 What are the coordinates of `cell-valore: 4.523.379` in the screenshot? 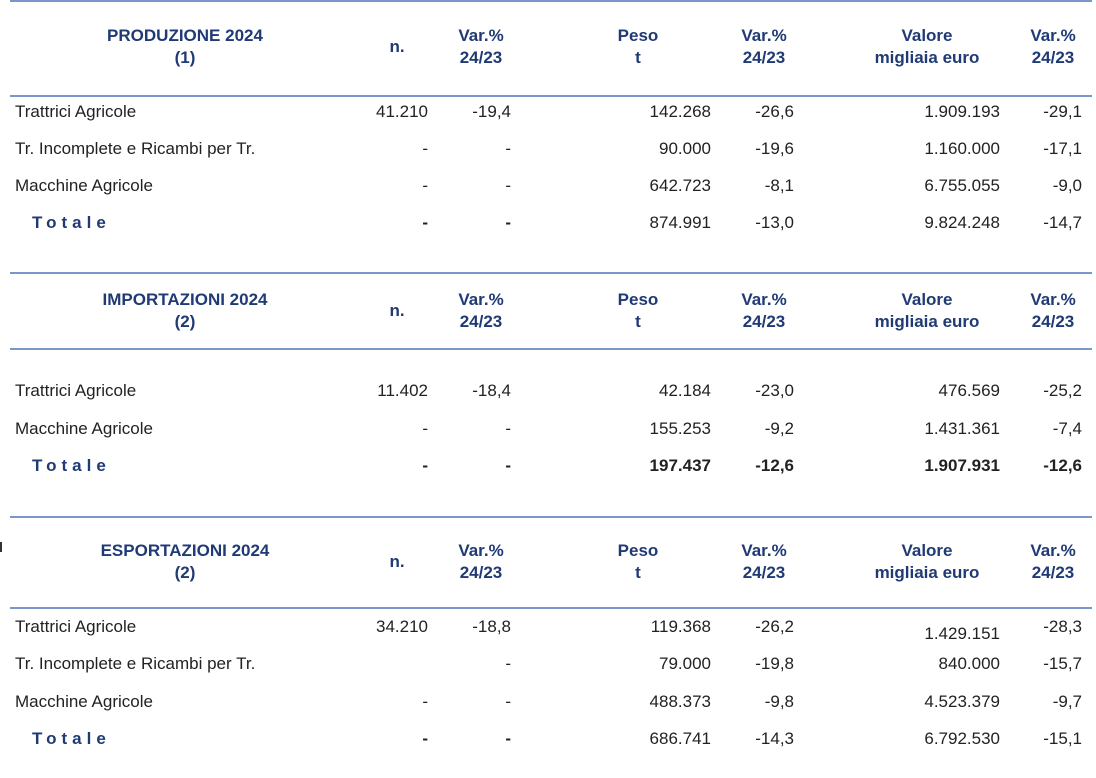 It's located at (962, 701).